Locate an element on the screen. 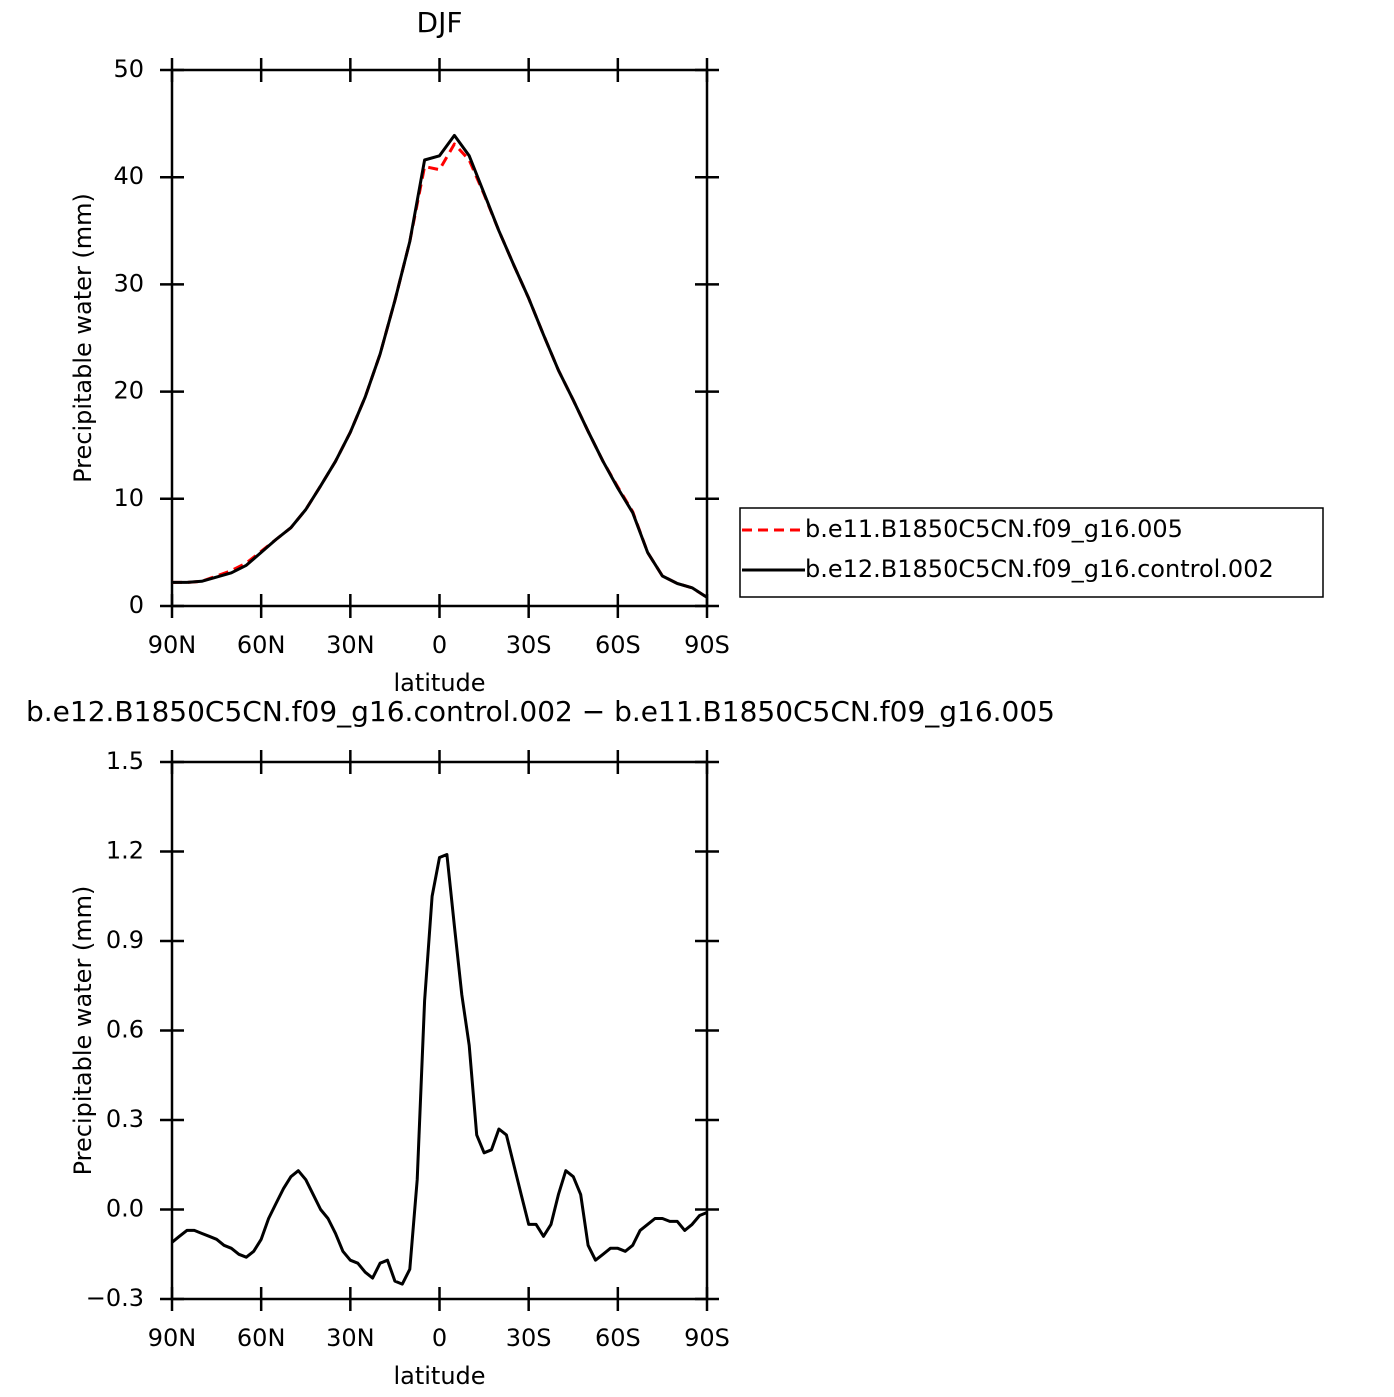 The width and height of the screenshot is (1394, 1397). y-tick-label: 40 is located at coordinates (128, 176).